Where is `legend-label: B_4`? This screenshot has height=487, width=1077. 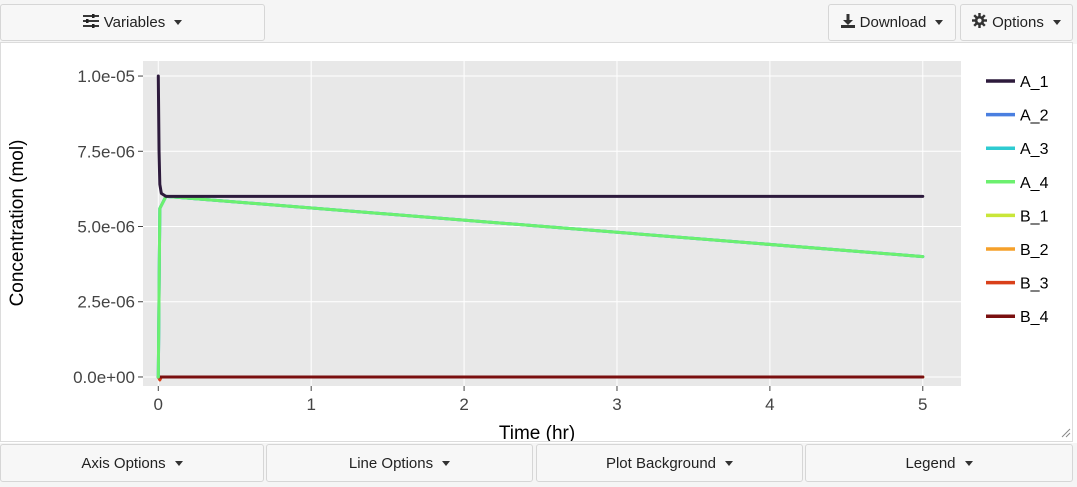 legend-label: B_4 is located at coordinates (1034, 317).